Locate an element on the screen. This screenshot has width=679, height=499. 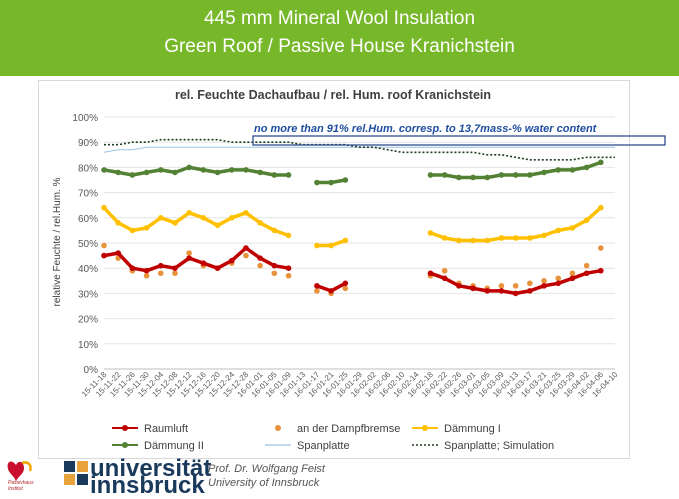
series-line-spanplatte-simulation is located at coordinates (359, 149).